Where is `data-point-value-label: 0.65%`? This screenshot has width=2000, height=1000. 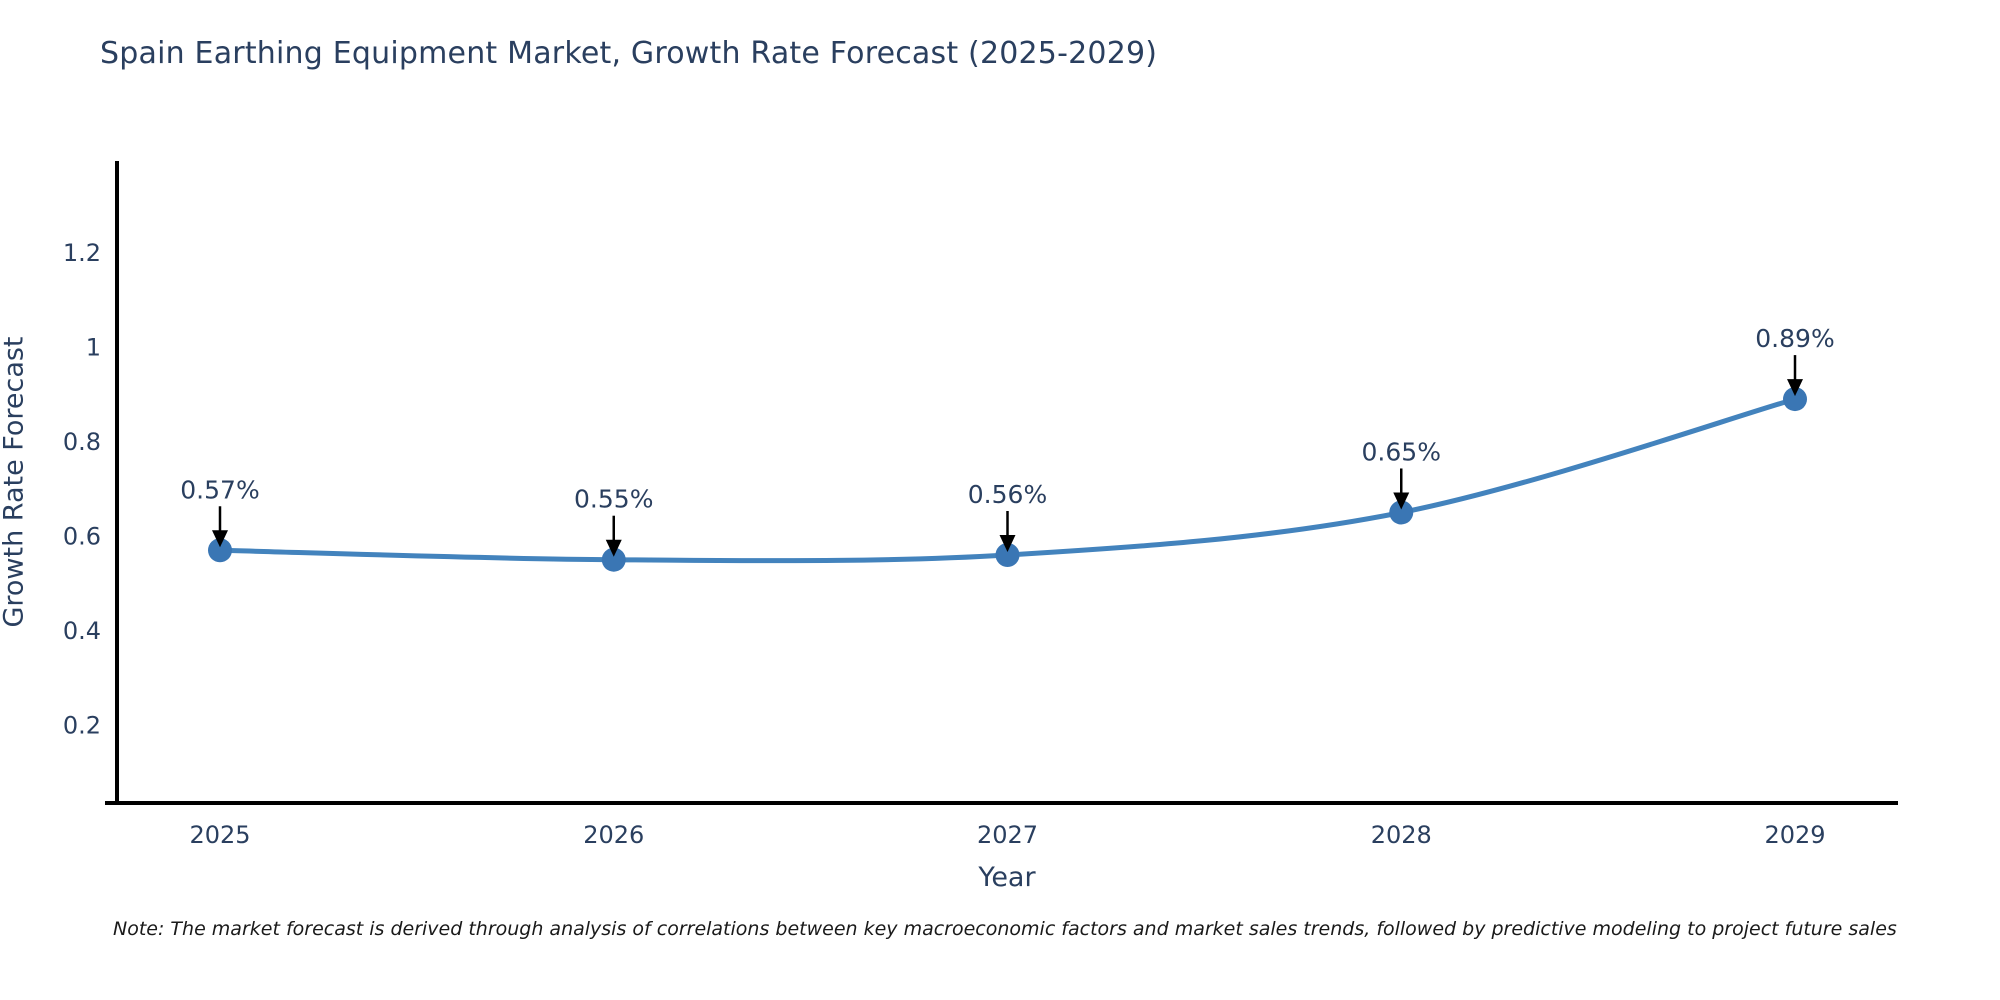
data-point-value-label: 0.65% is located at coordinates (1401, 451).